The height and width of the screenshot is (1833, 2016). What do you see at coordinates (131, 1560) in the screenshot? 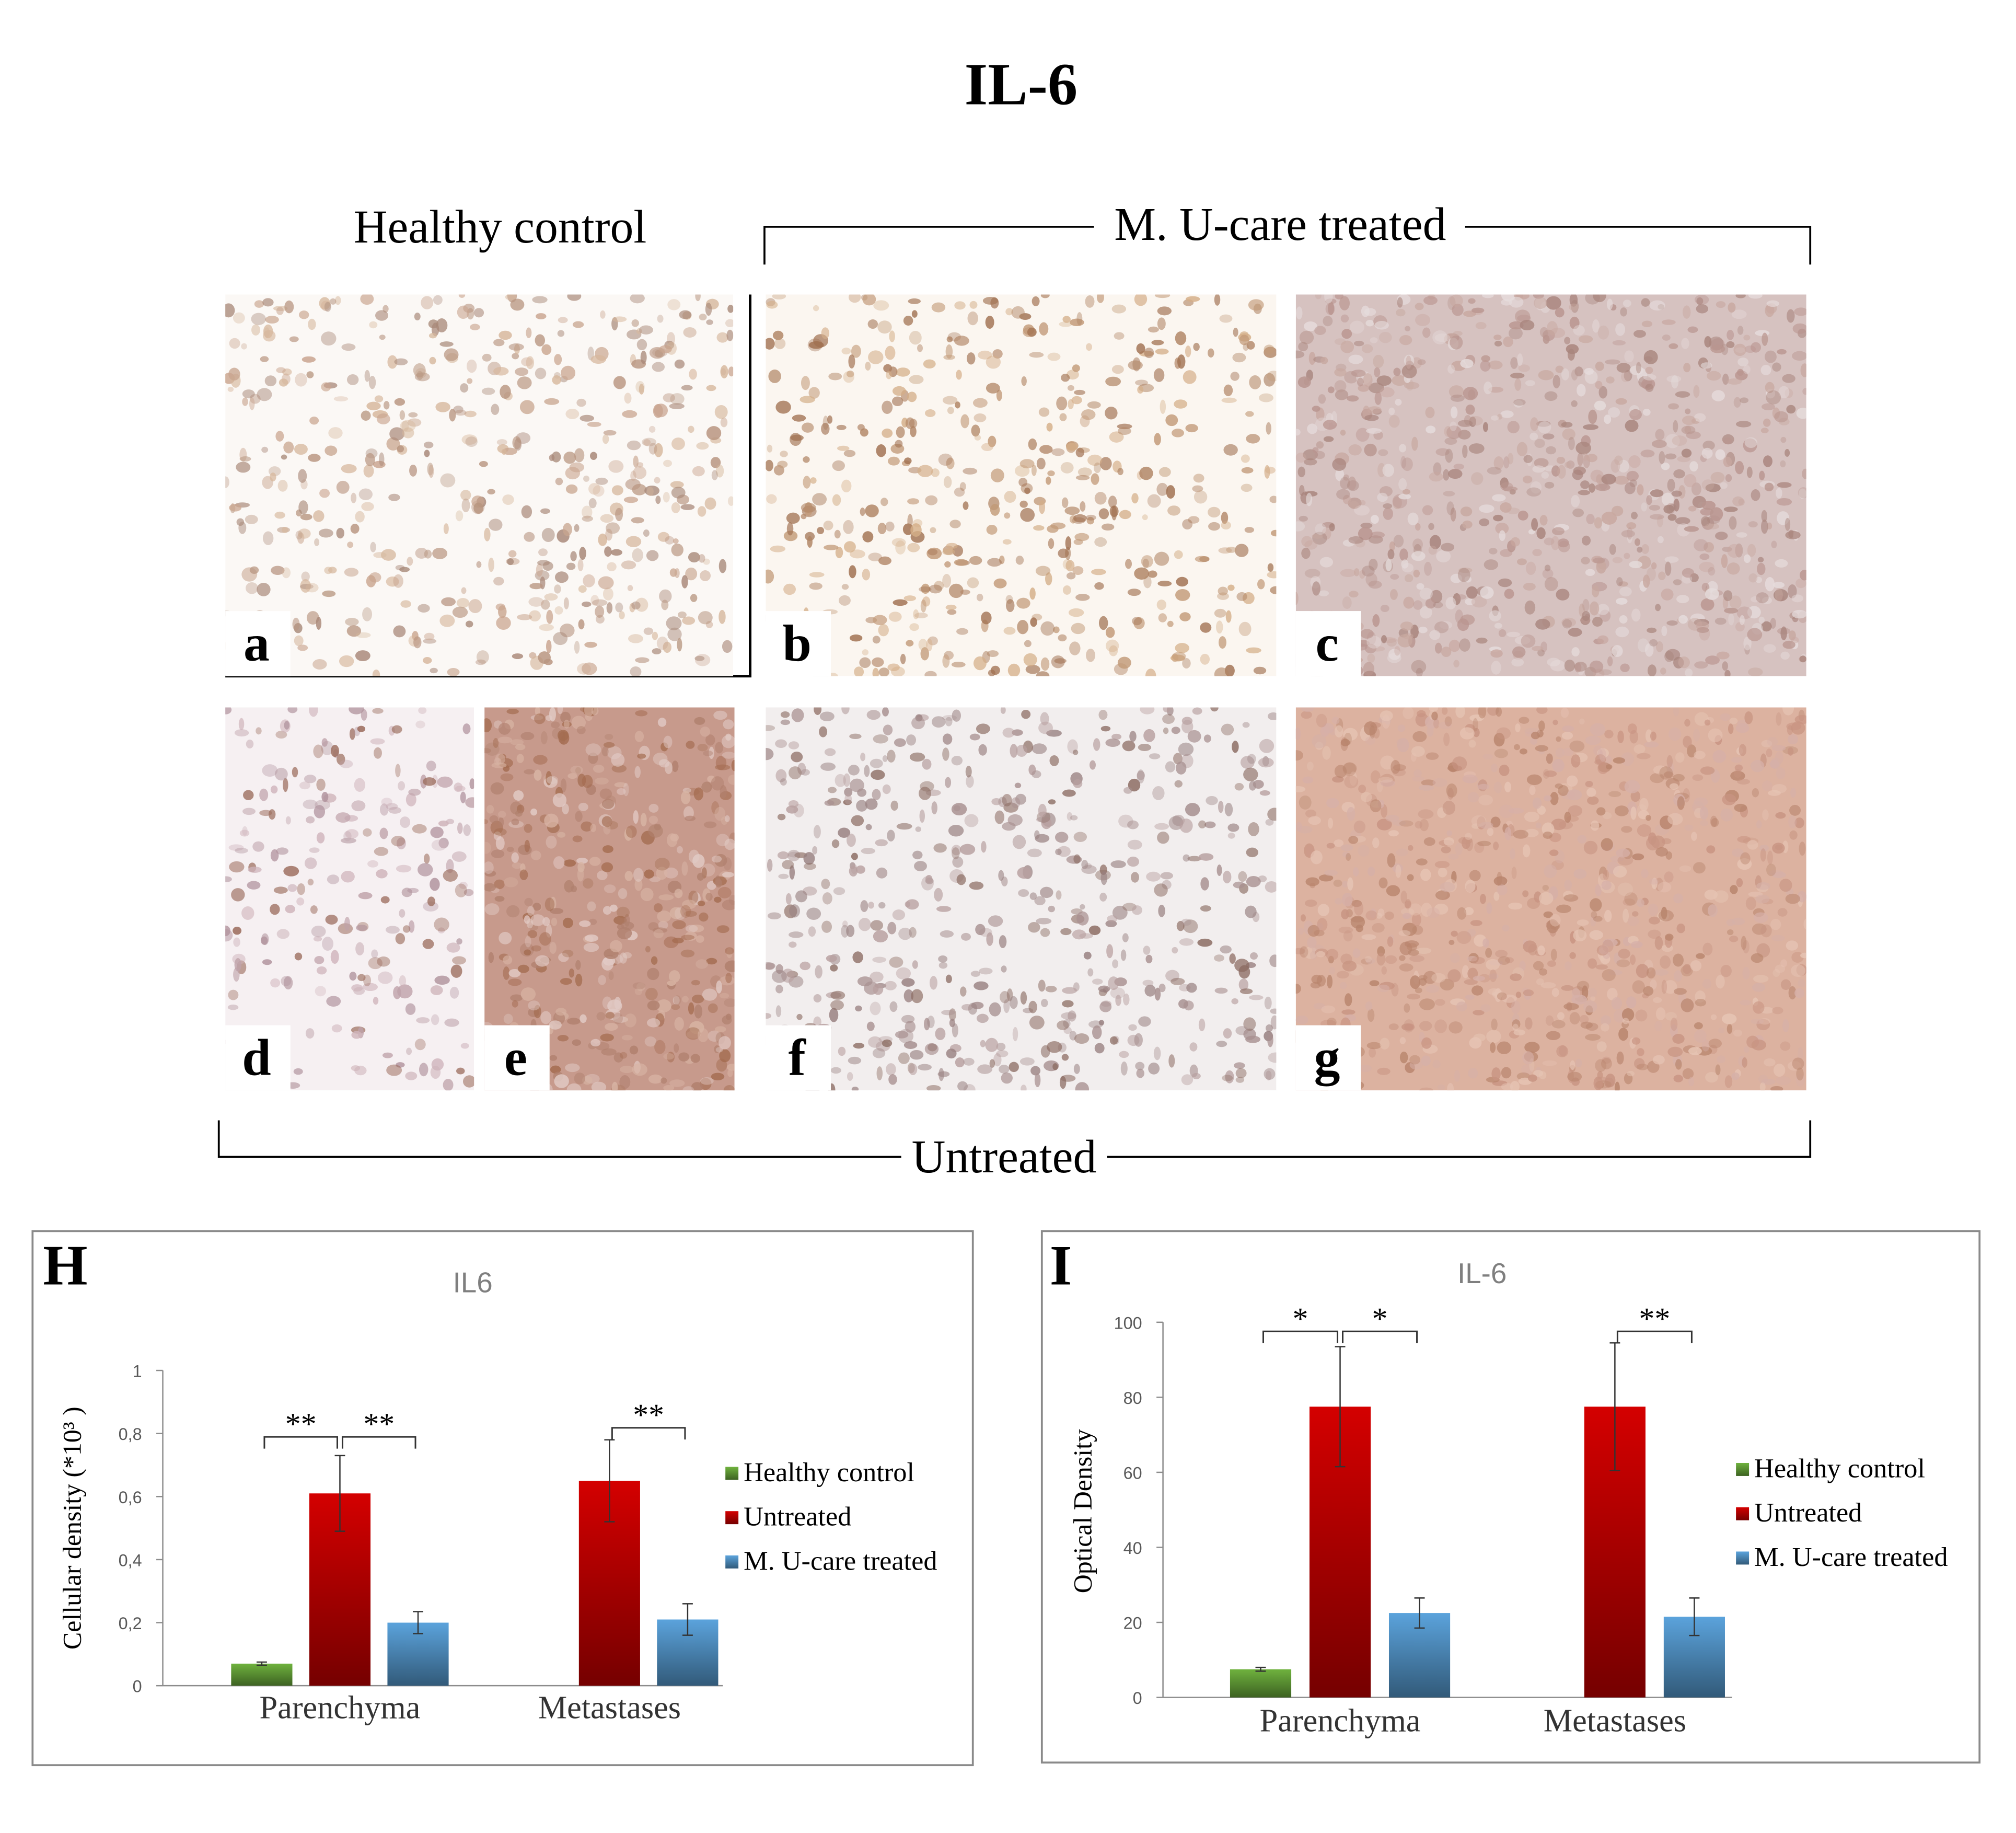
I see `y-tick-label: 0,4` at bounding box center [131, 1560].